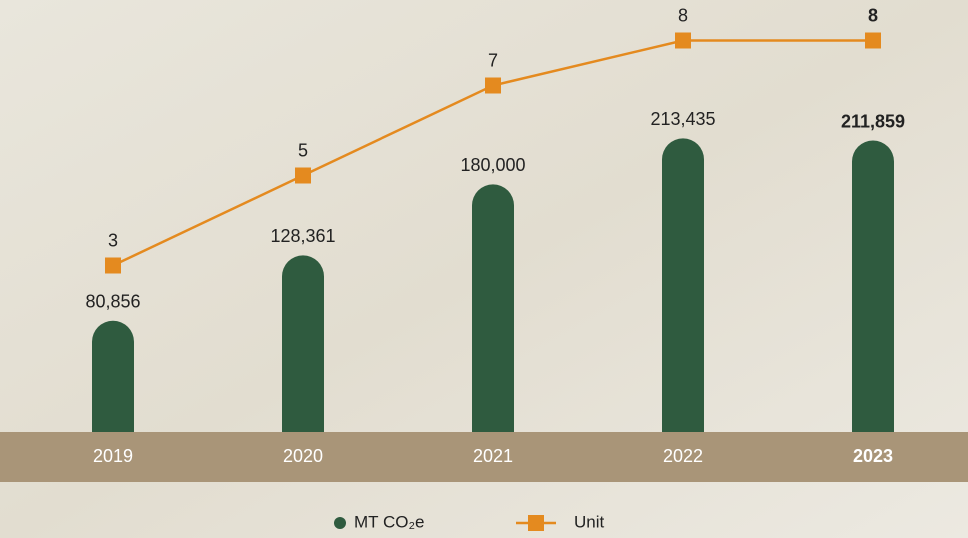  Describe the element at coordinates (492, 165) in the screenshot. I see `bar-value-label: 180,000` at that location.